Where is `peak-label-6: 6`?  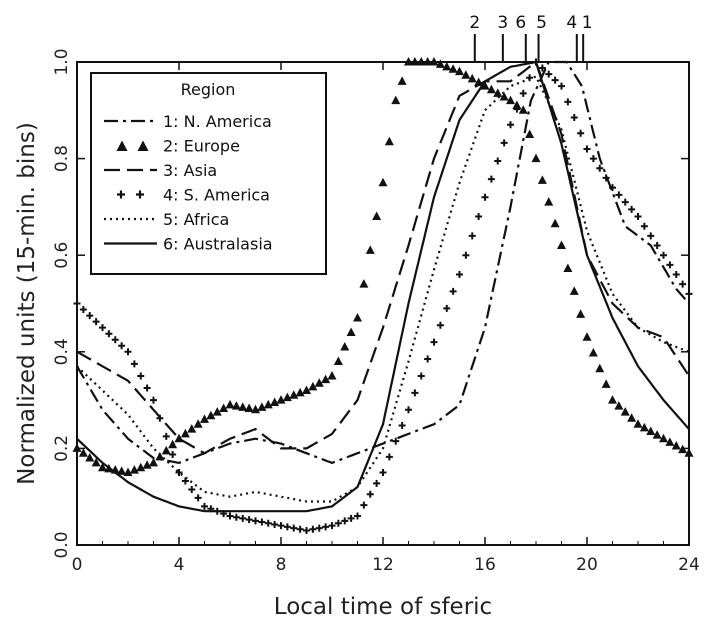 peak-label-6: 6 is located at coordinates (520, 23).